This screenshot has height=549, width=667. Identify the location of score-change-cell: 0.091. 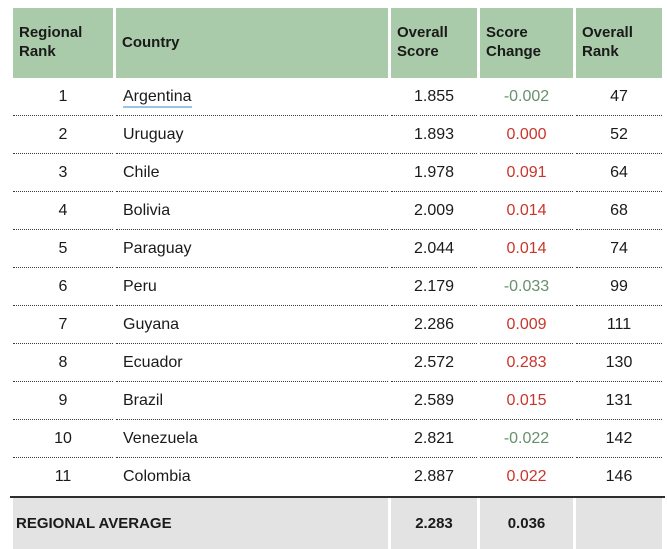
(526, 173).